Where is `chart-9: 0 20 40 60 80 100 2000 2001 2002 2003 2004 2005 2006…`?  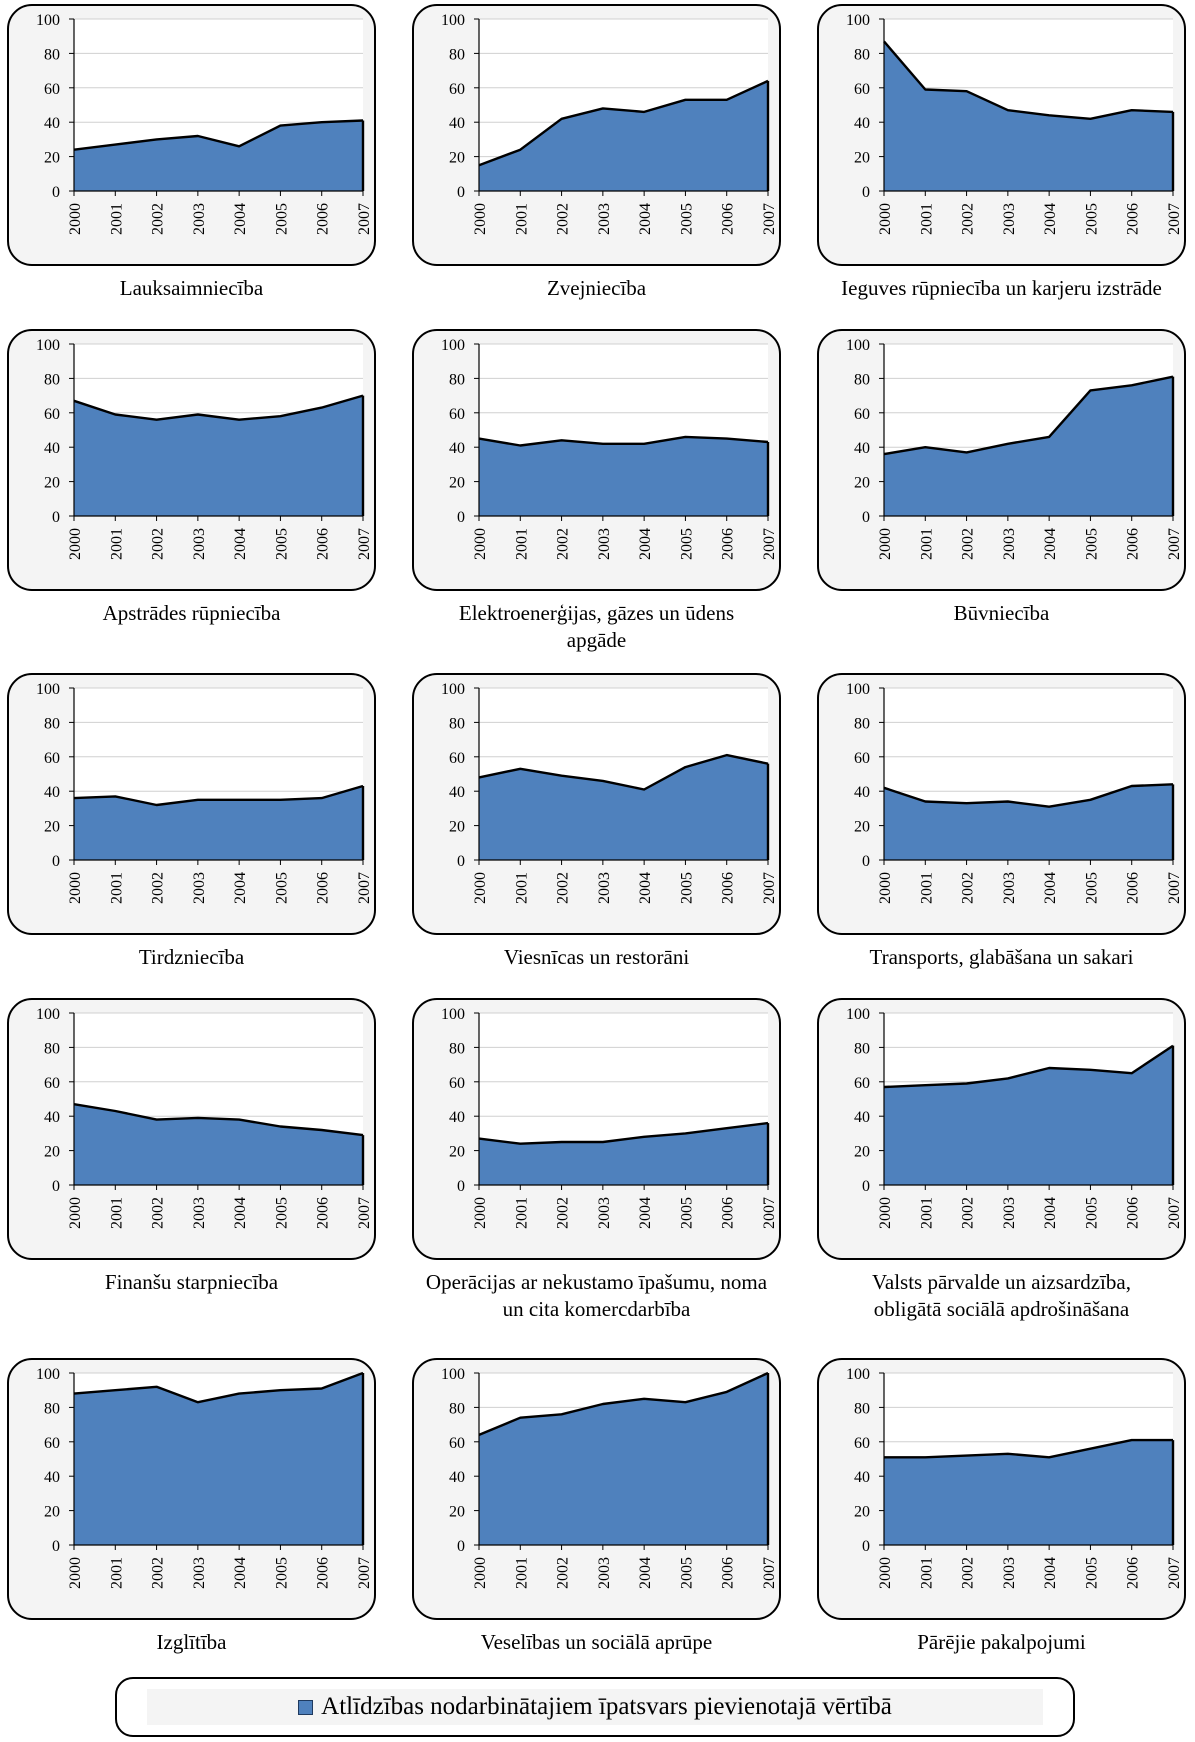 chart-9: 0 20 40 60 80 100 2000 2001 2002 2003 2004 2005 2006… is located at coordinates (1001, 821).